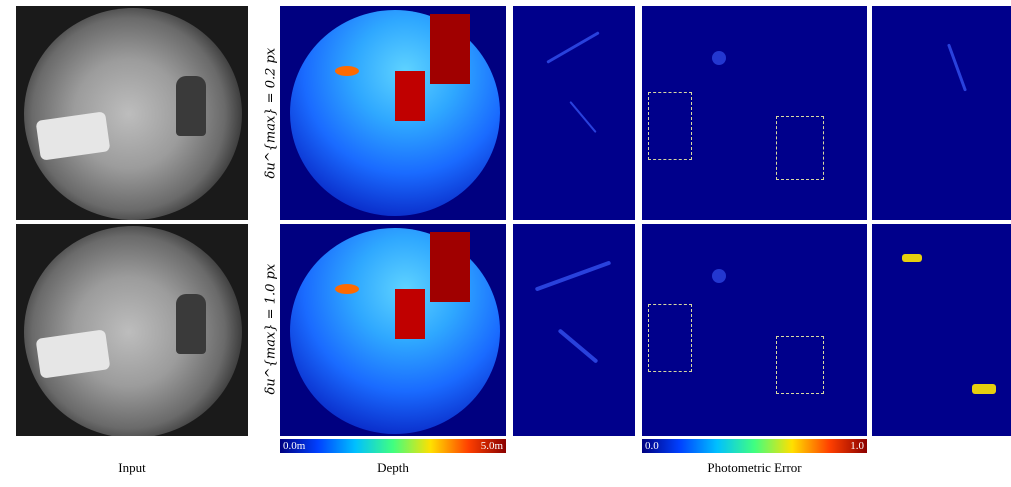  I want to click on depth-map-row2, so click(393, 330).